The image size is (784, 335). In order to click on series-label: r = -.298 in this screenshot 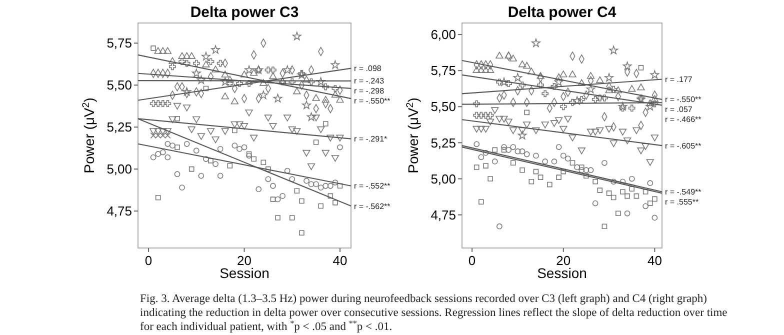, I will do `click(369, 91)`.